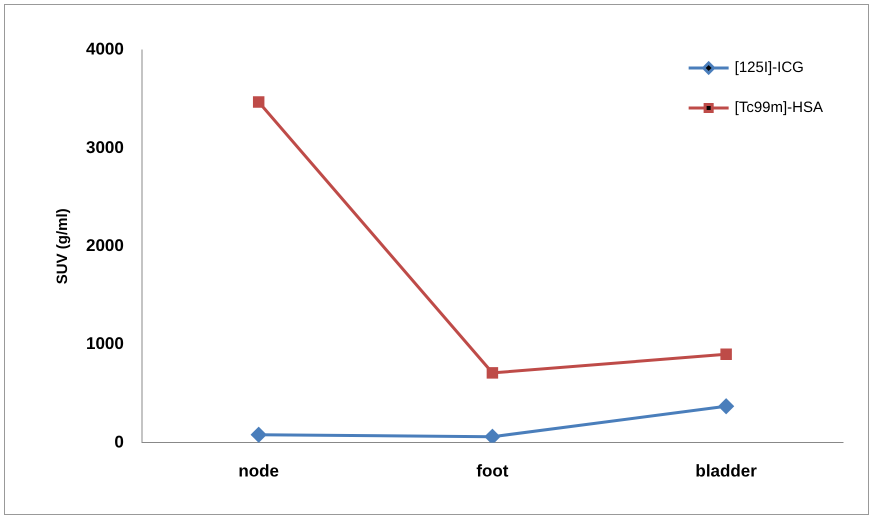  What do you see at coordinates (492, 470) in the screenshot?
I see `x-tick-label: foot` at bounding box center [492, 470].